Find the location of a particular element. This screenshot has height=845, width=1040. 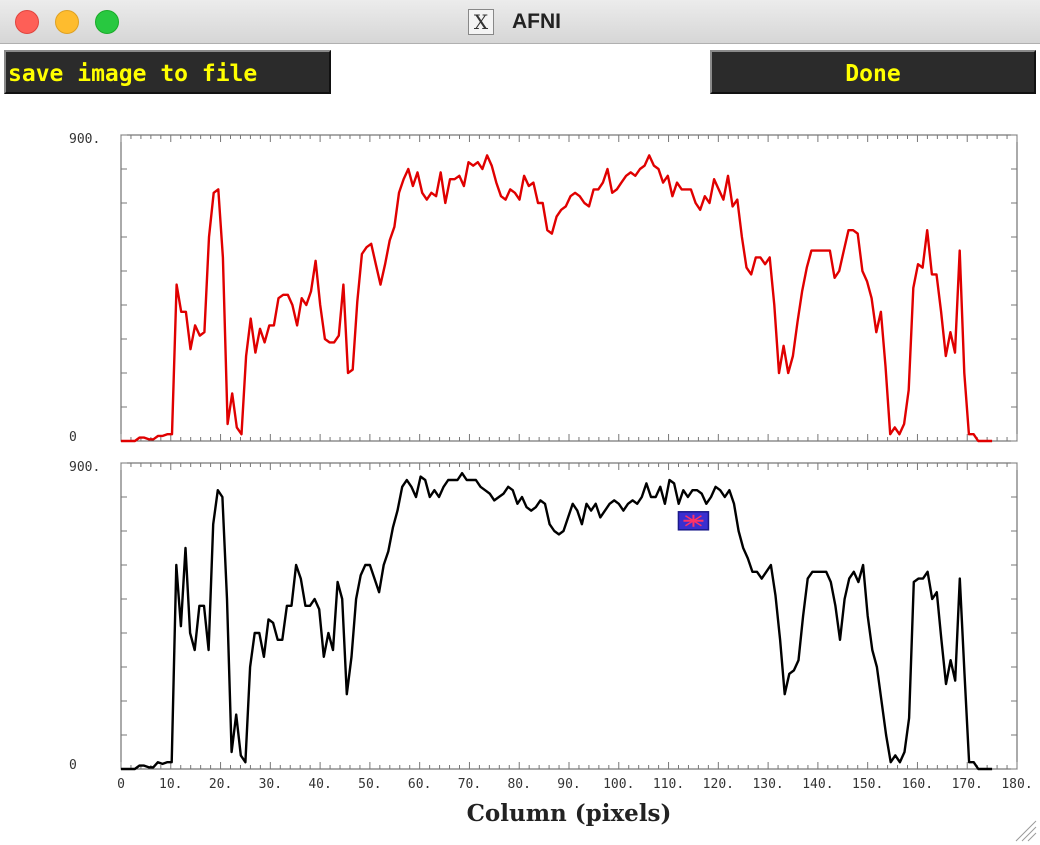

x-tick-label: 10. is located at coordinates (170, 784).